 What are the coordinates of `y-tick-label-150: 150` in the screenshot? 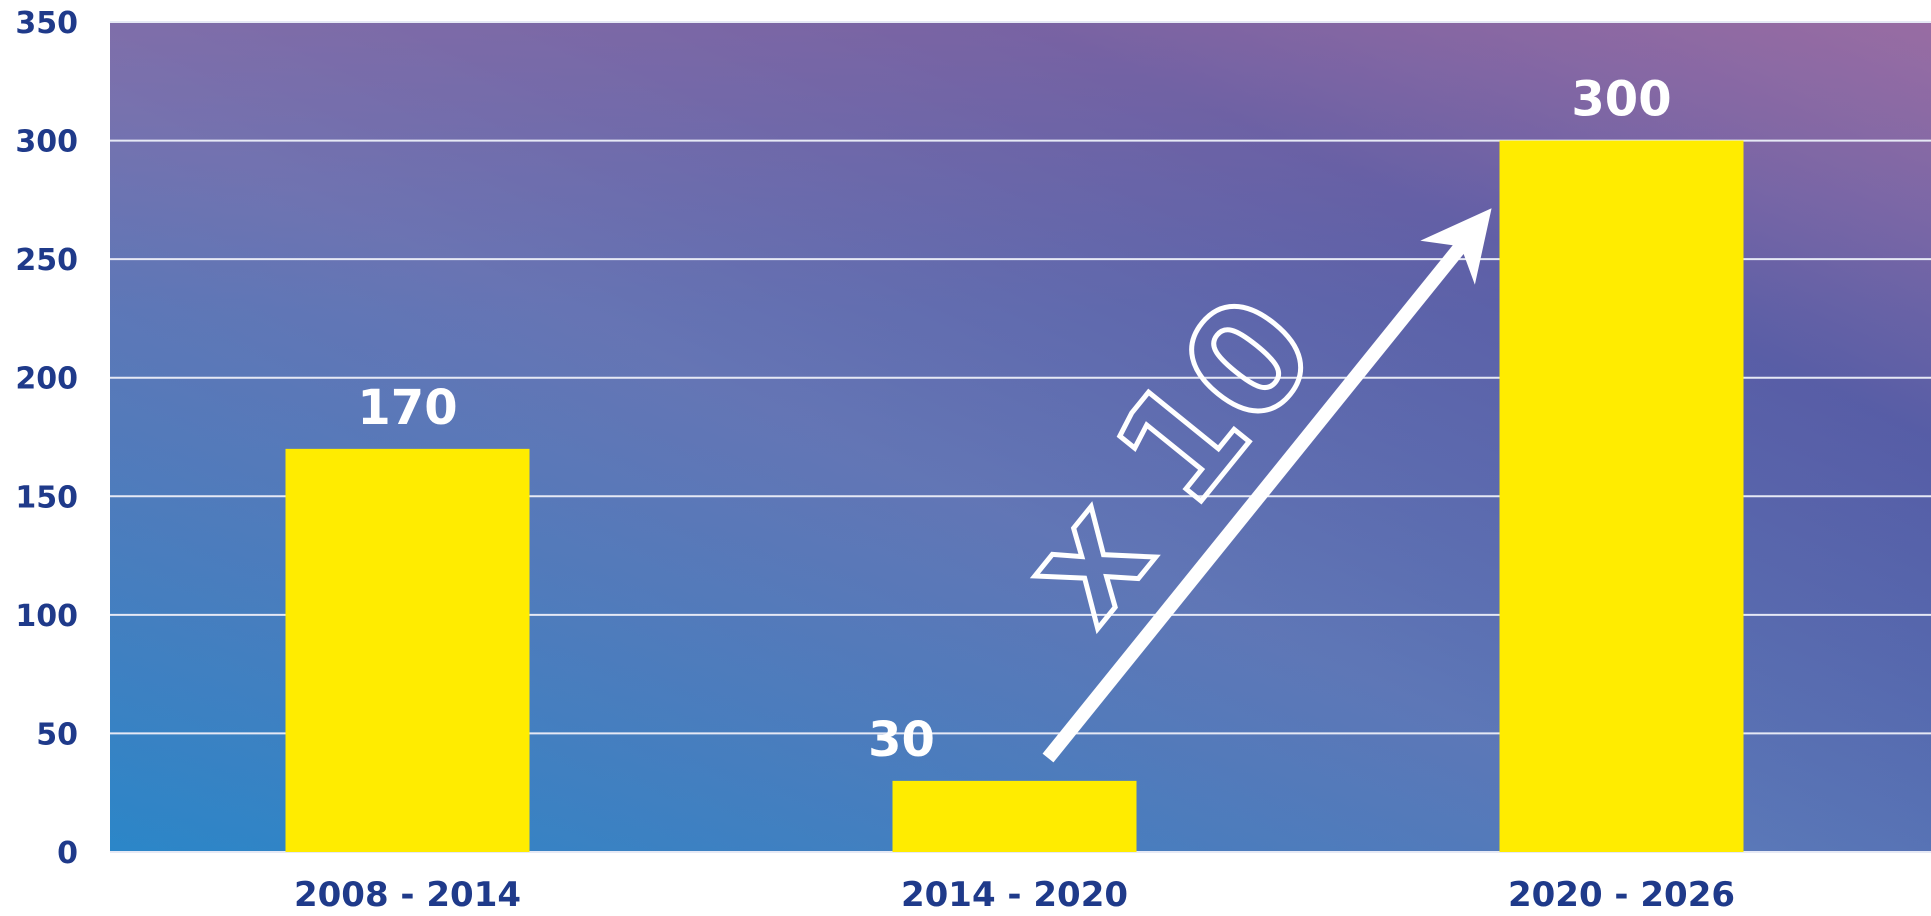 It's located at (46, 497).